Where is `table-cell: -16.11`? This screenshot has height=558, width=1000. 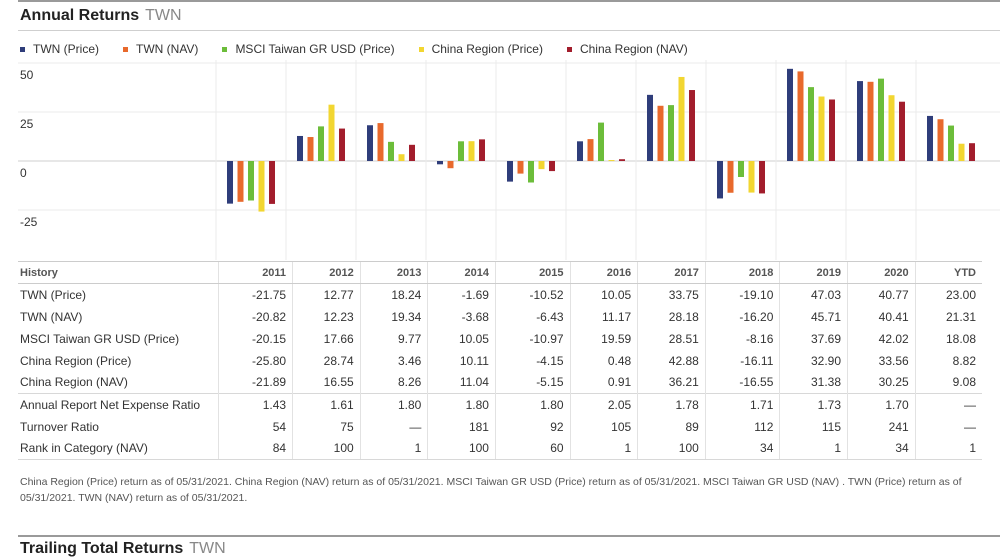
table-cell: -16.11 is located at coordinates (742, 360).